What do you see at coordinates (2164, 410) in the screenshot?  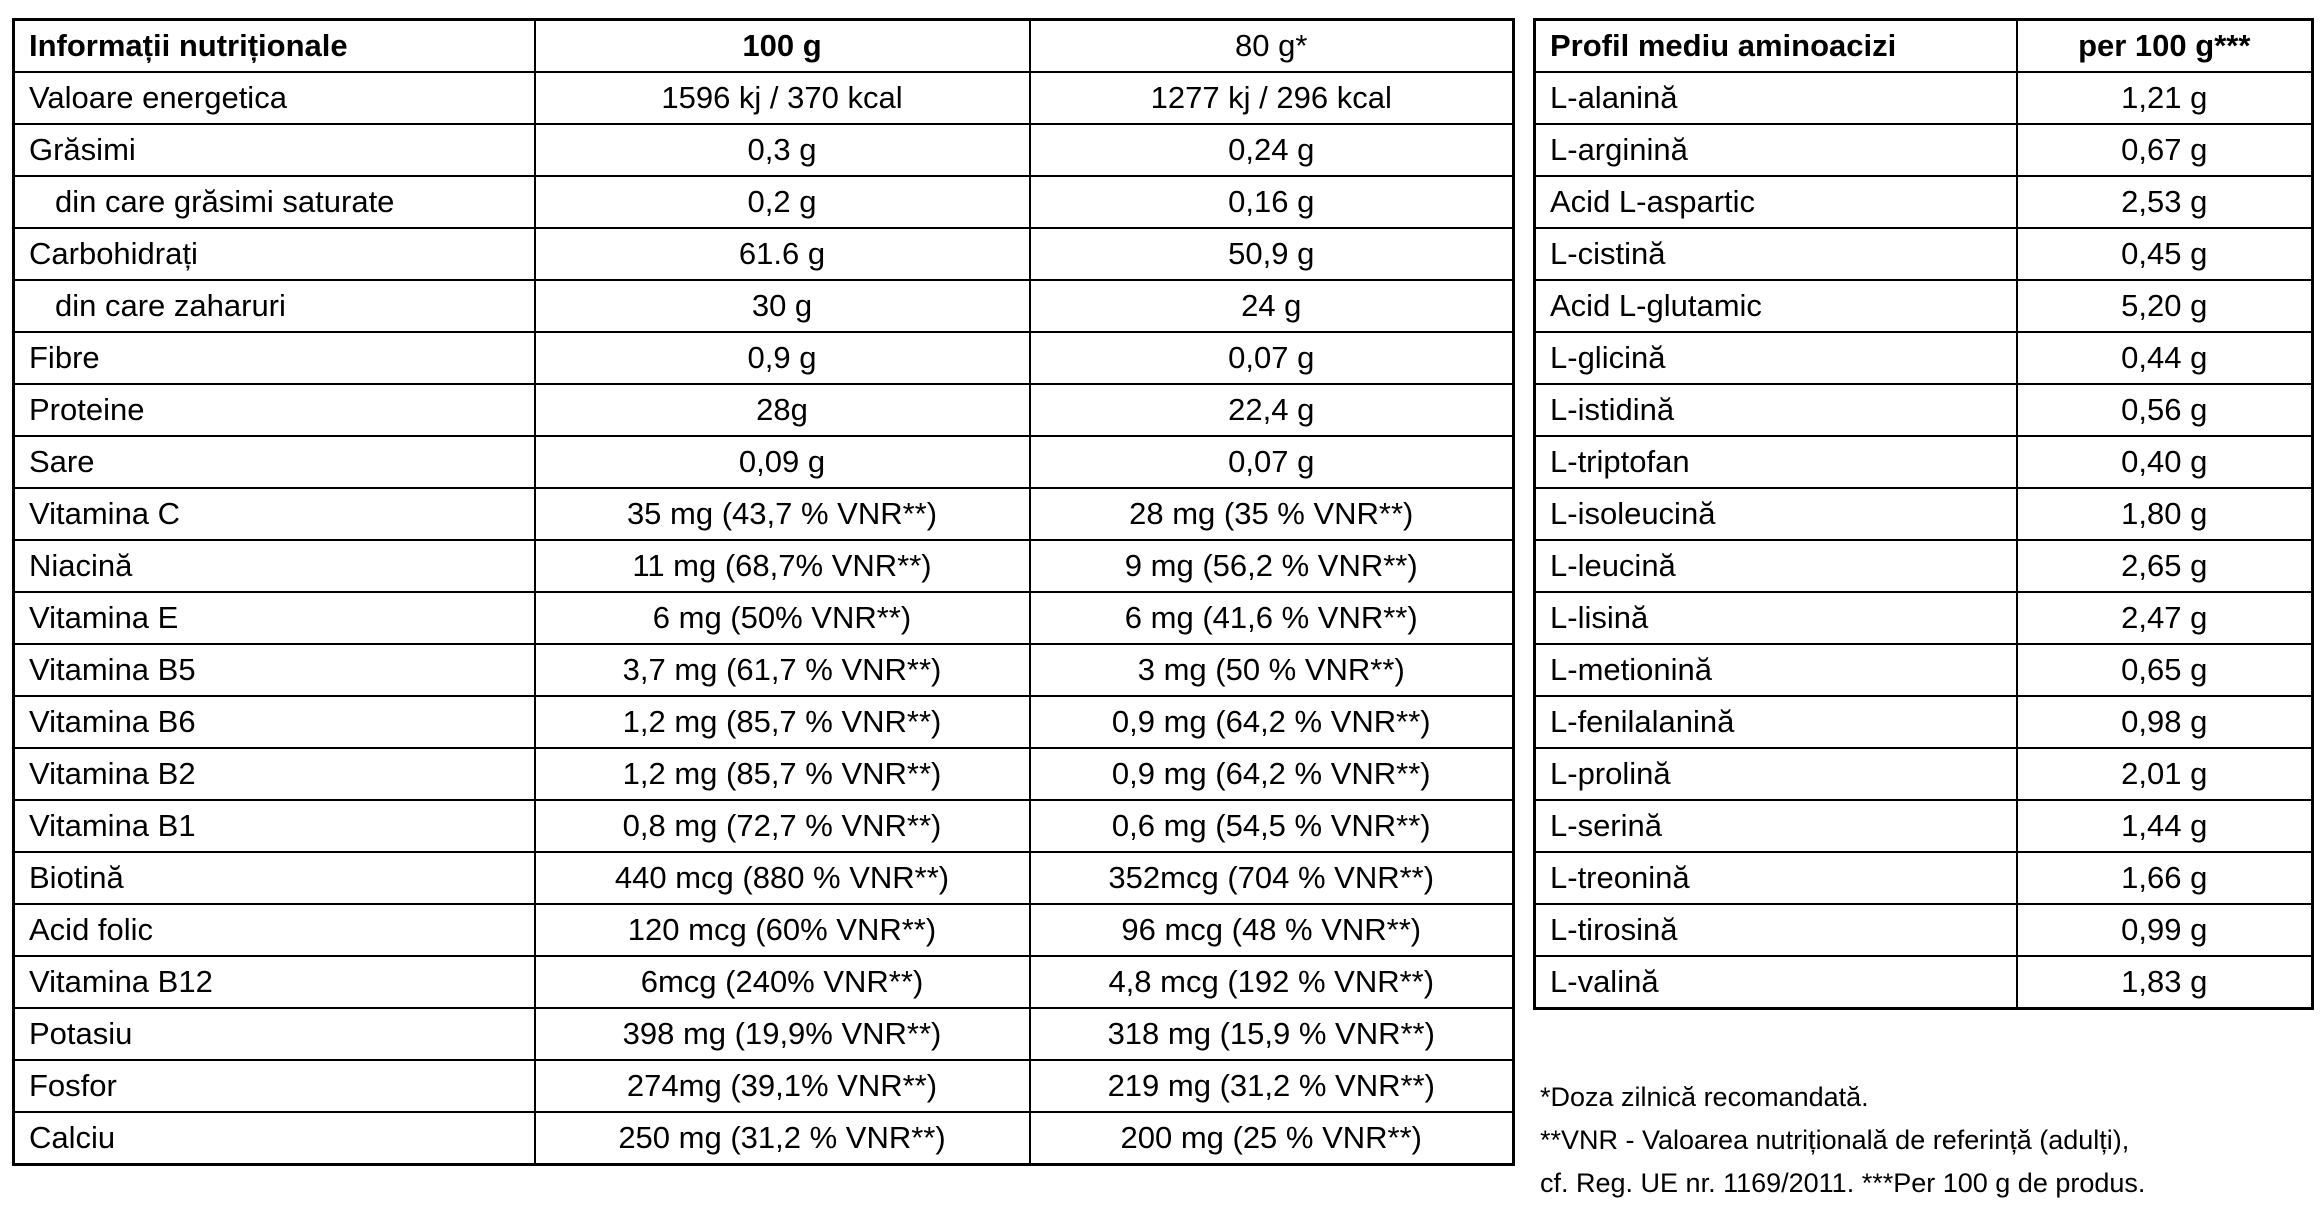 I see `value-cell: 0,56 g` at bounding box center [2164, 410].